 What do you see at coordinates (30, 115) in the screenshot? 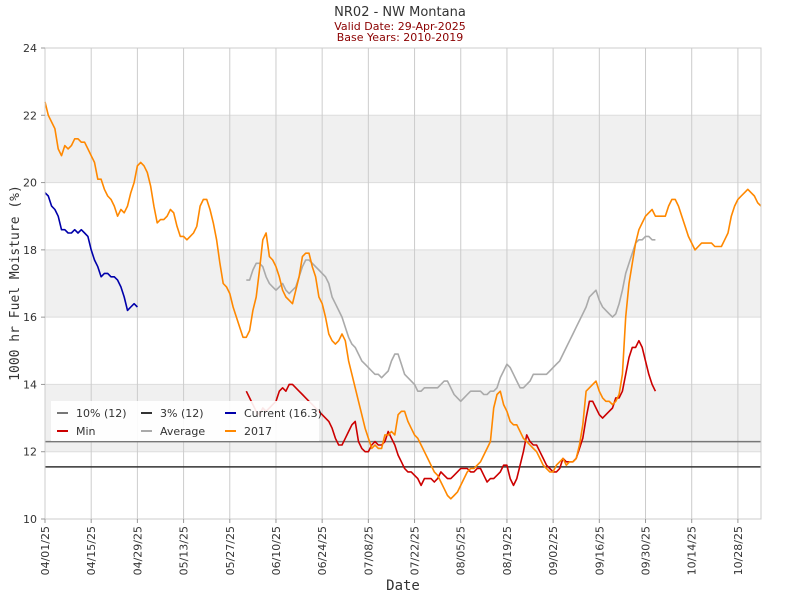
I see `y-tick-label: 22` at bounding box center [30, 115].